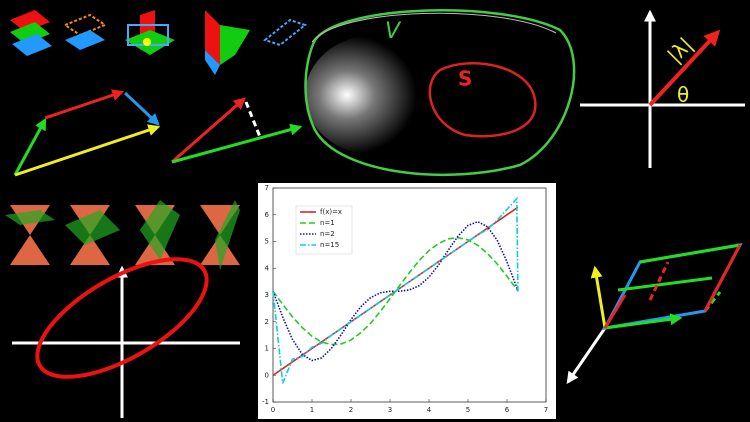 Image resolution: width=750 pixels, height=422 pixels. Describe the element at coordinates (122, 235) in the screenshot. I see `conic-sections` at that location.